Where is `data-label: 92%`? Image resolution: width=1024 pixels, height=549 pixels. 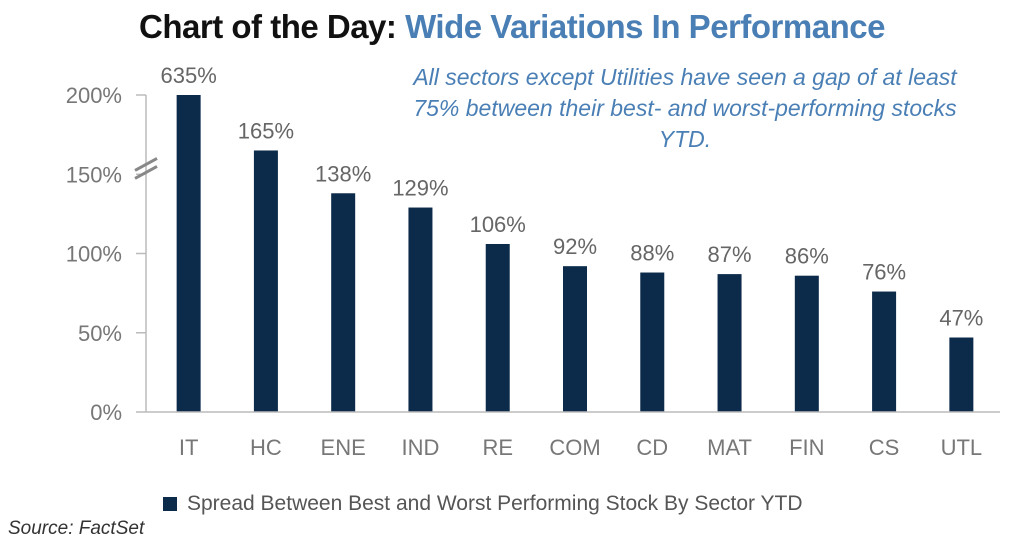
data-label: 92% is located at coordinates (575, 246).